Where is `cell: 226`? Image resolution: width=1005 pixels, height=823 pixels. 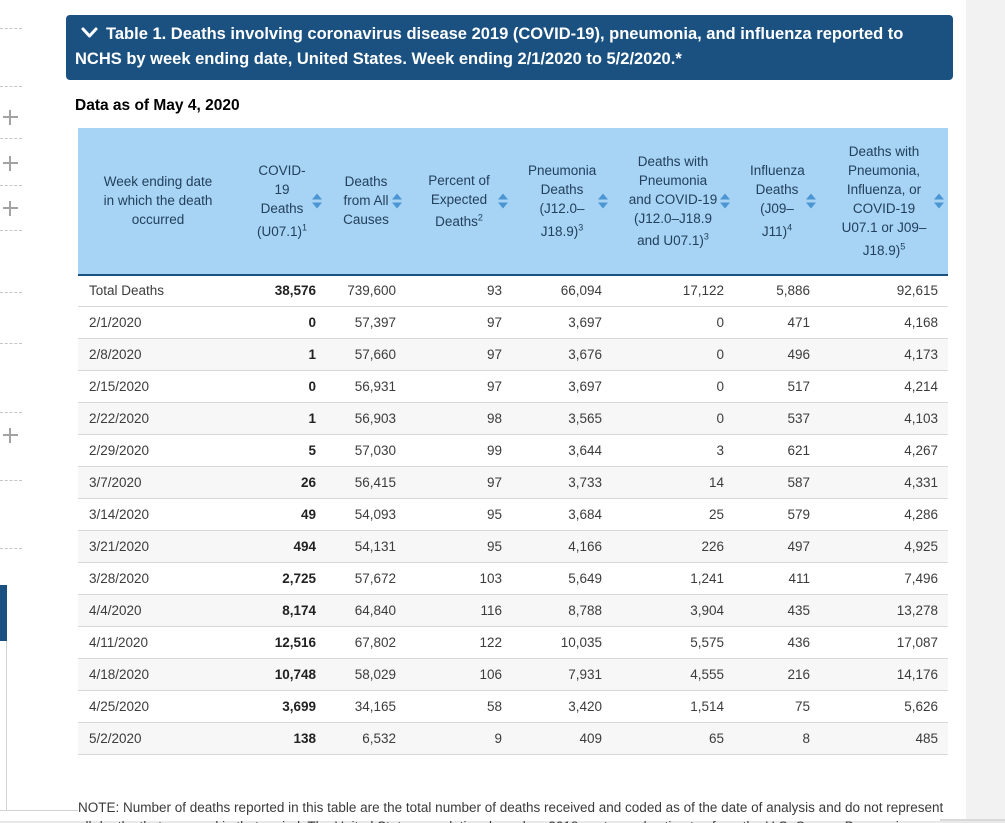
cell: 226 is located at coordinates (673, 546).